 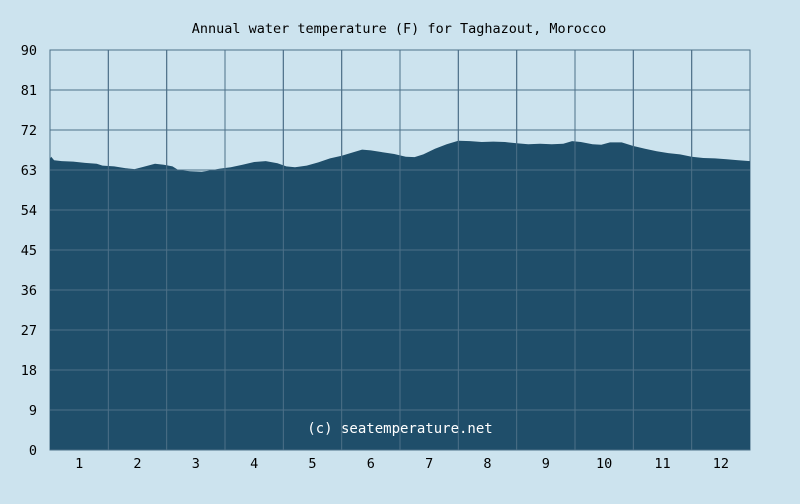 What do you see at coordinates (429, 464) in the screenshot?
I see `x-tick-label: 7` at bounding box center [429, 464].